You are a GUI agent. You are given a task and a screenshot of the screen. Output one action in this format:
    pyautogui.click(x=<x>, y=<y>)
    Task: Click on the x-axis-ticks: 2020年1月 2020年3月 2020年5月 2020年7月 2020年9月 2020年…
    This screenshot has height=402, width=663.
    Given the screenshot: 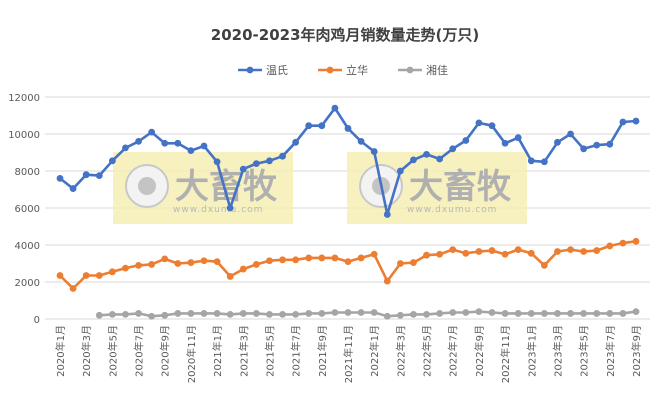 What is the action you would take?
    pyautogui.click(x=348, y=354)
    